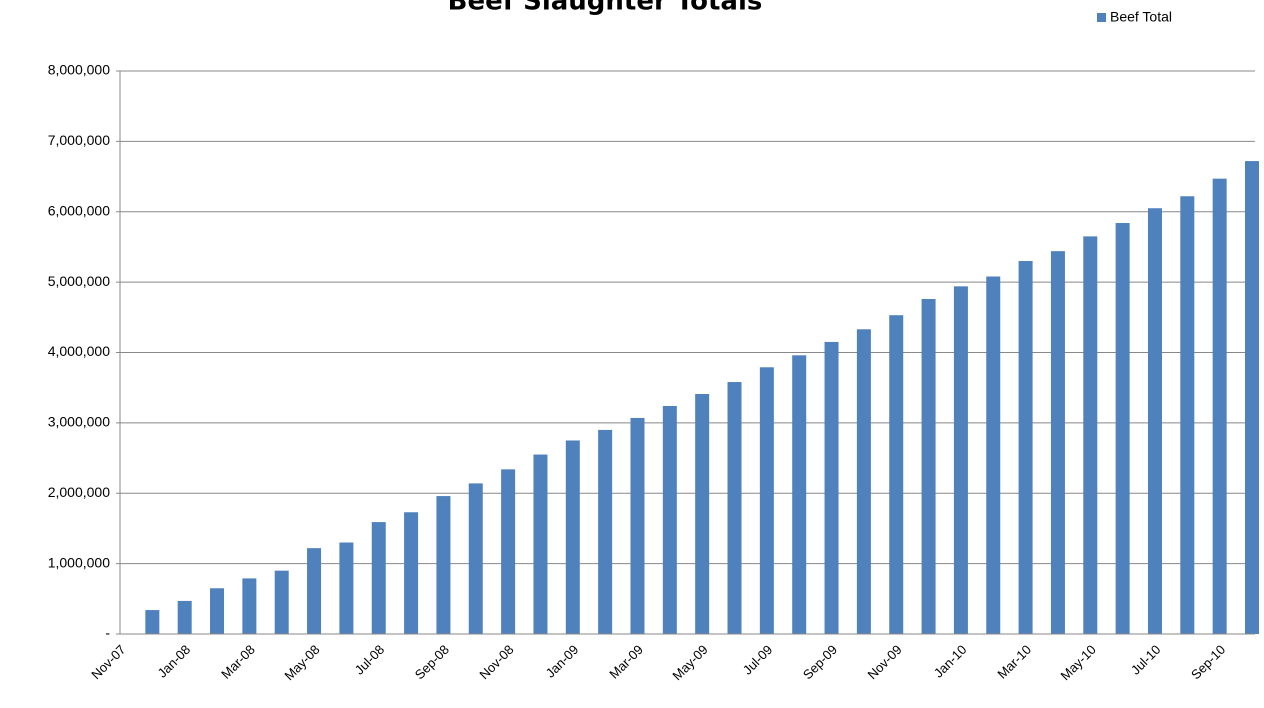  Describe the element at coordinates (79, 70) in the screenshot. I see `y-tick-label: 8,000,000` at that location.